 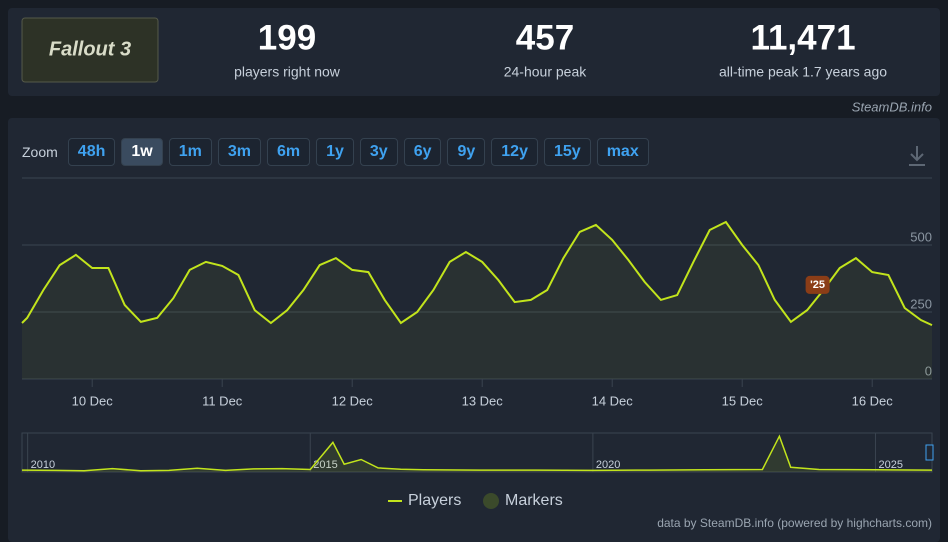 I want to click on zoom-button: 3y, so click(x=378, y=152).